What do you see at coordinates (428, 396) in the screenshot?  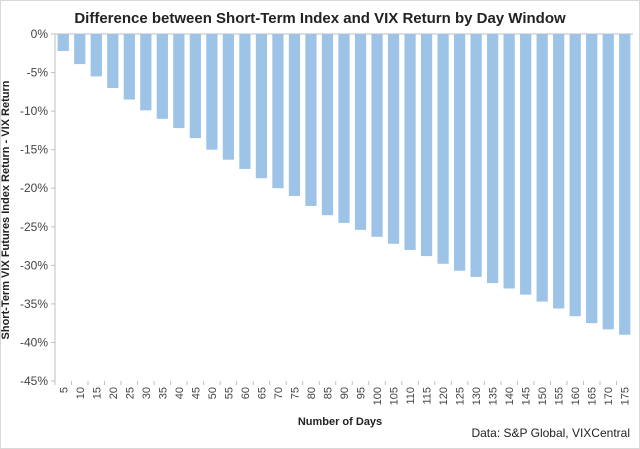 I see `x-tick-label: 115` at bounding box center [428, 396].